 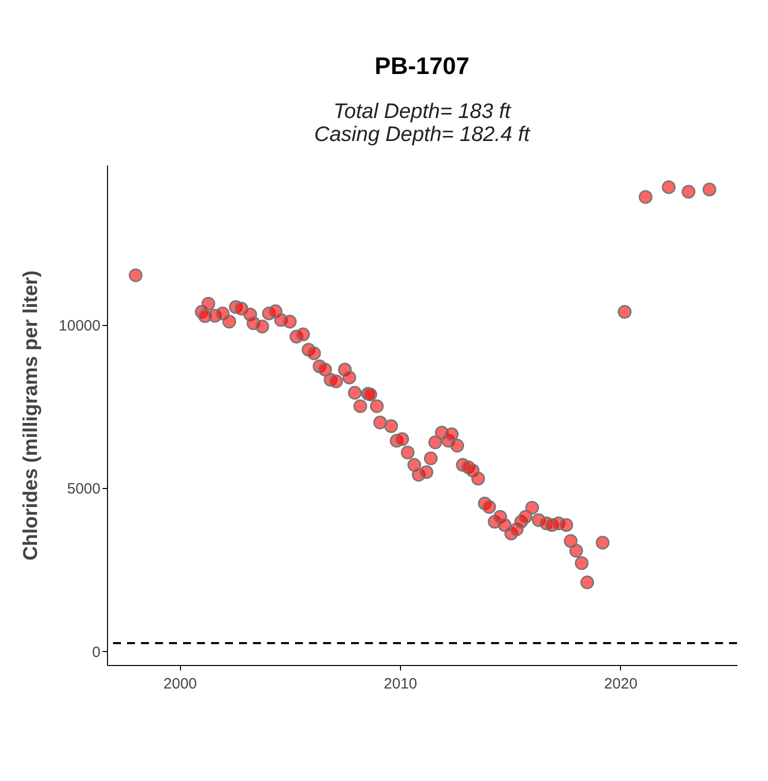 I want to click on y-tick-label: 0, so click(x=96, y=652).